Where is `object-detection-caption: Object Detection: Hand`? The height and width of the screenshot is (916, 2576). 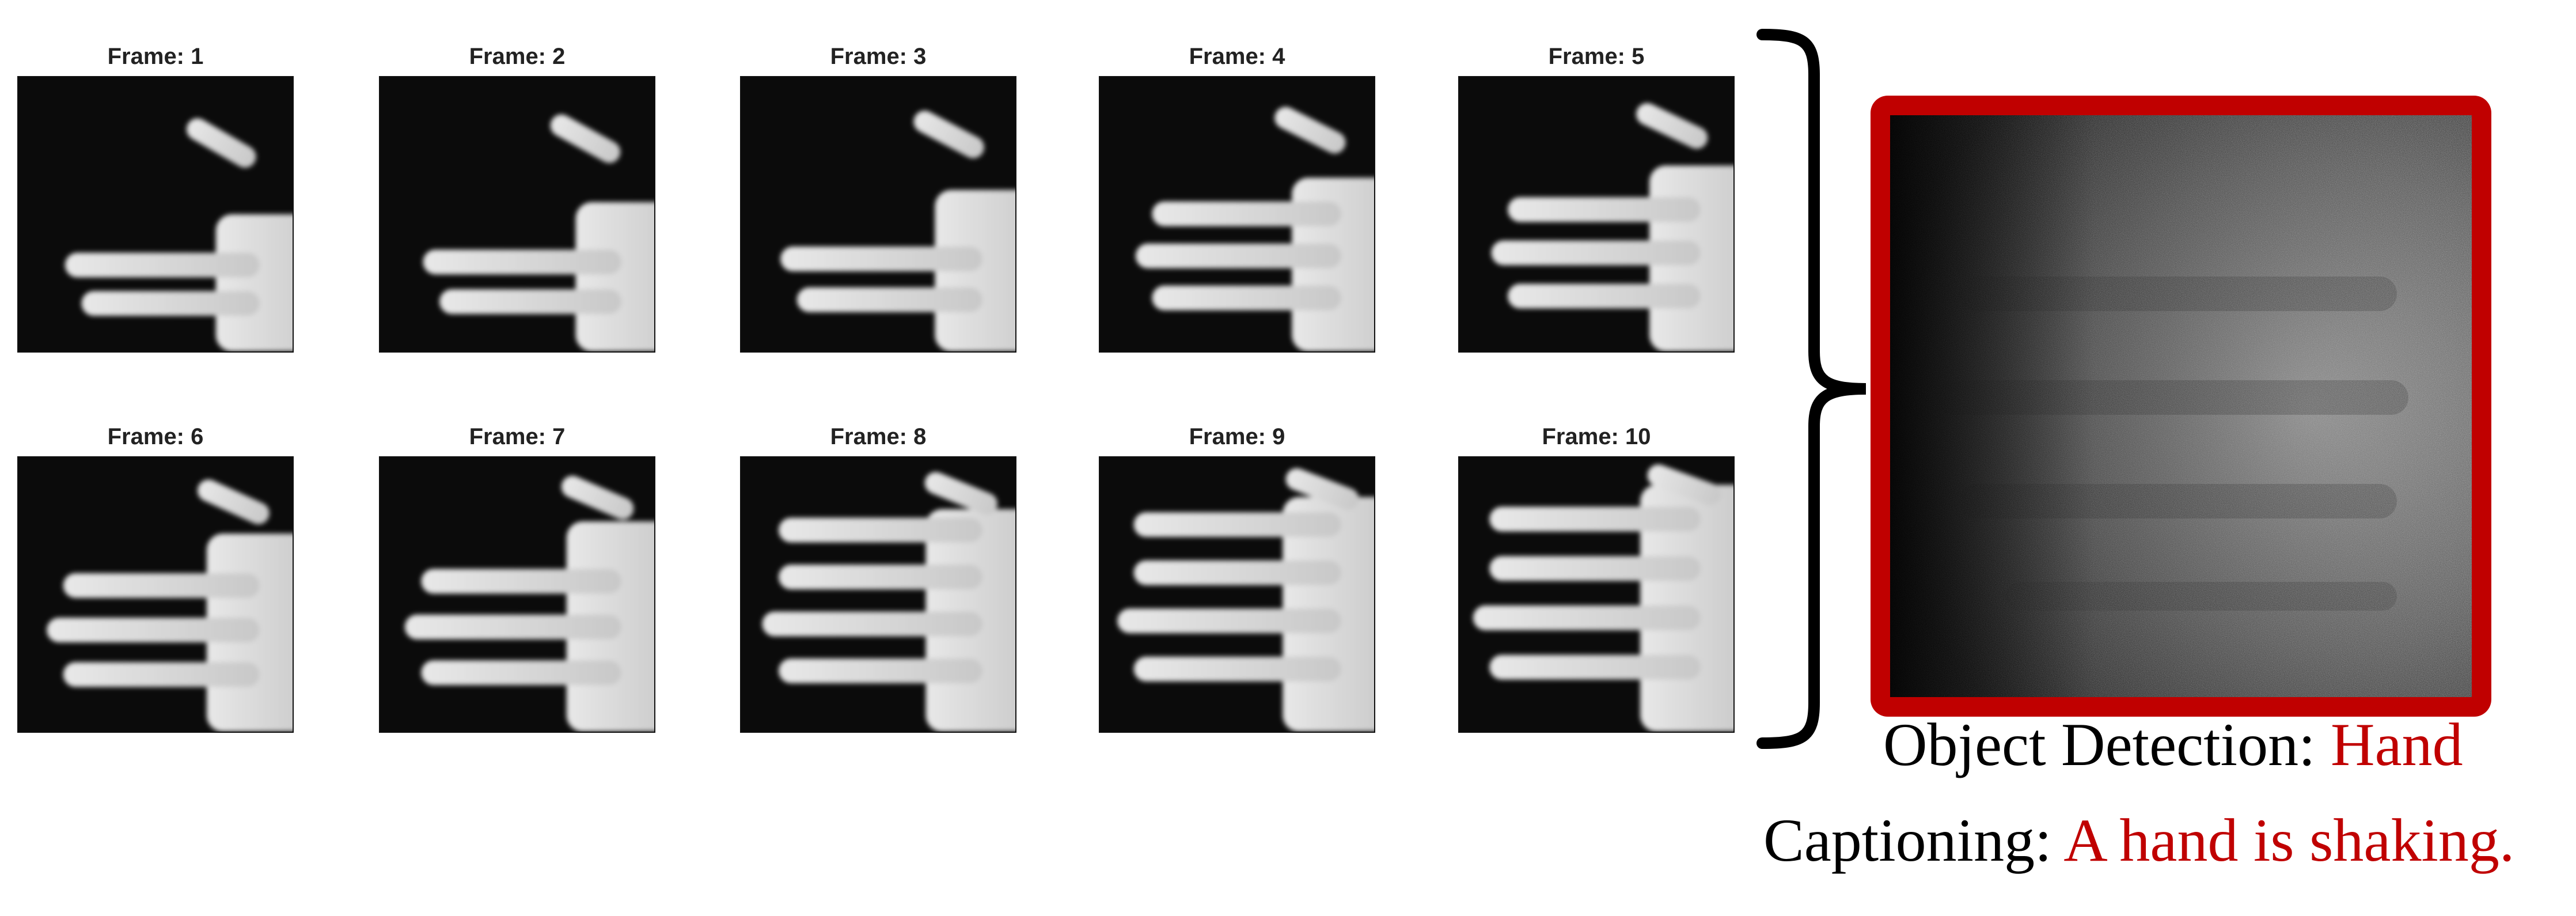 object-detection-caption: Object Detection: Hand is located at coordinates (2173, 745).